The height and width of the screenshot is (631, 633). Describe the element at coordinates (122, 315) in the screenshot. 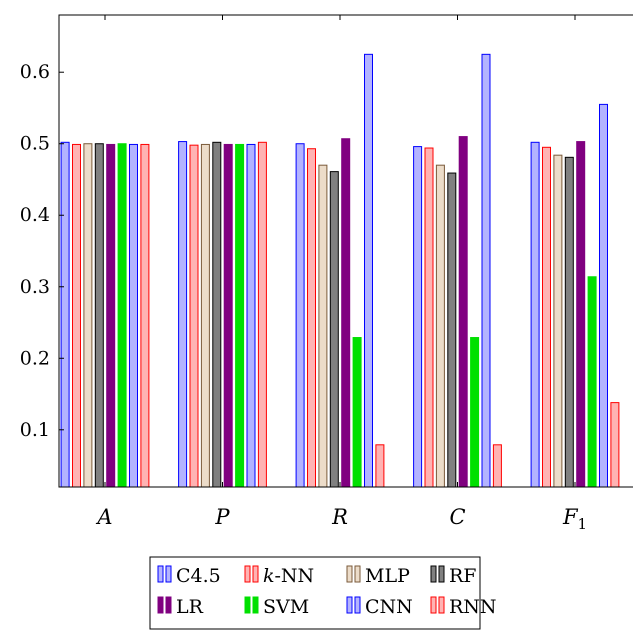

I see `bar-svm-a` at that location.